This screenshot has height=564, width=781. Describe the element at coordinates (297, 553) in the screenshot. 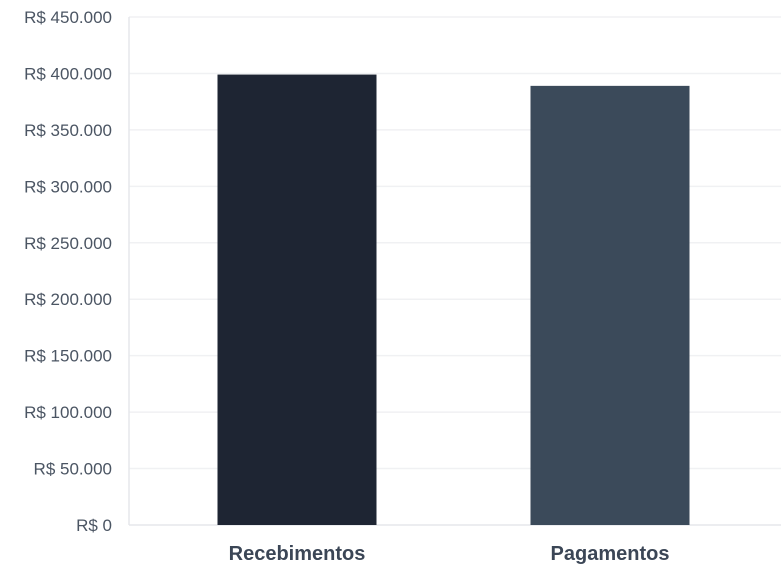

I see `x-category-label: Recebimentos` at that location.